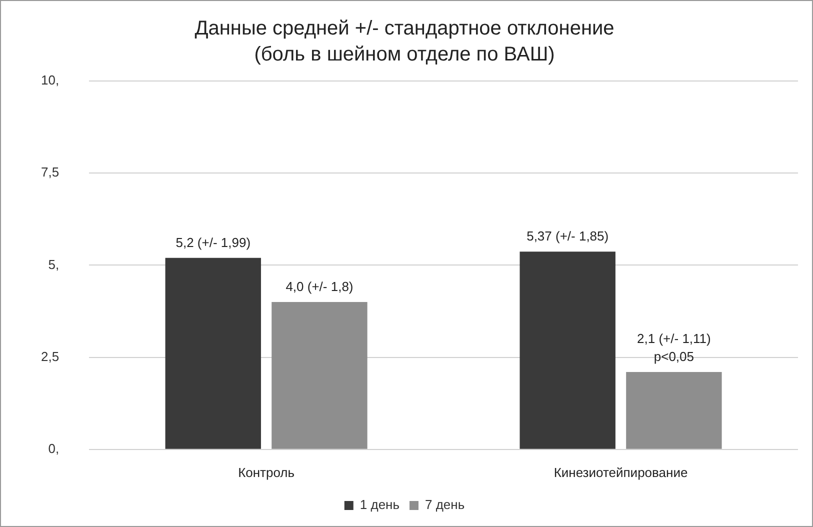 This screenshot has width=813, height=527. Describe the element at coordinates (266, 472) in the screenshot. I see `x-tick-label: Контроль` at that location.